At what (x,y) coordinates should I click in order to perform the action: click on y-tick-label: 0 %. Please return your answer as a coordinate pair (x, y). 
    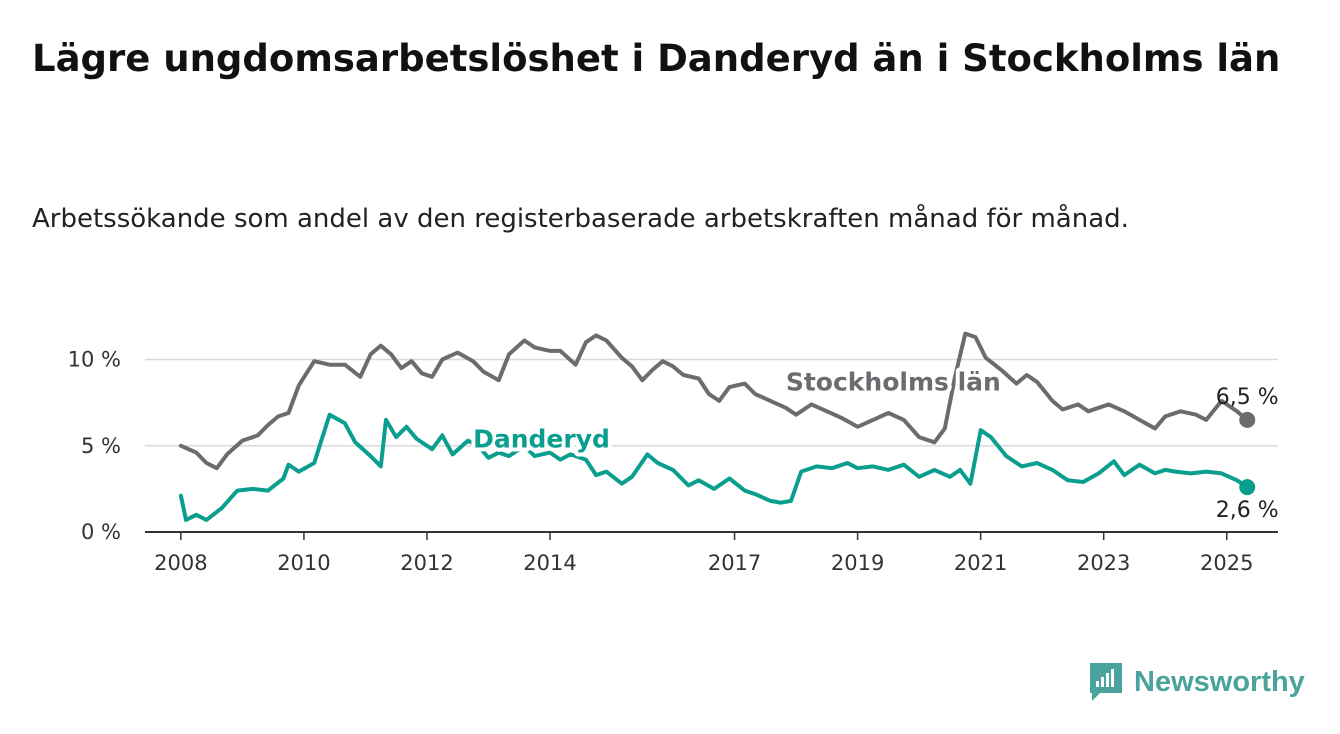
    Looking at the image, I should click on (101, 532).